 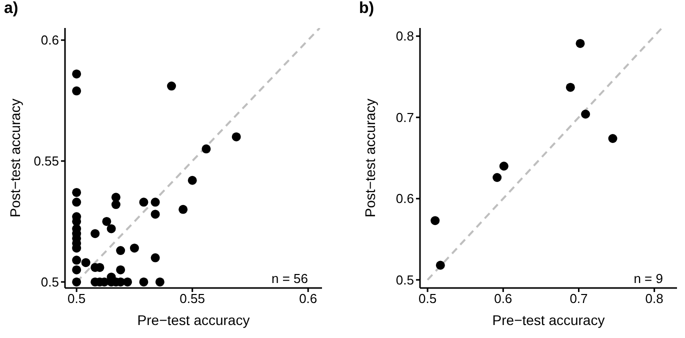 What do you see at coordinates (579, 298) in the screenshot?
I see `x-tick-label: 0.7` at bounding box center [579, 298].